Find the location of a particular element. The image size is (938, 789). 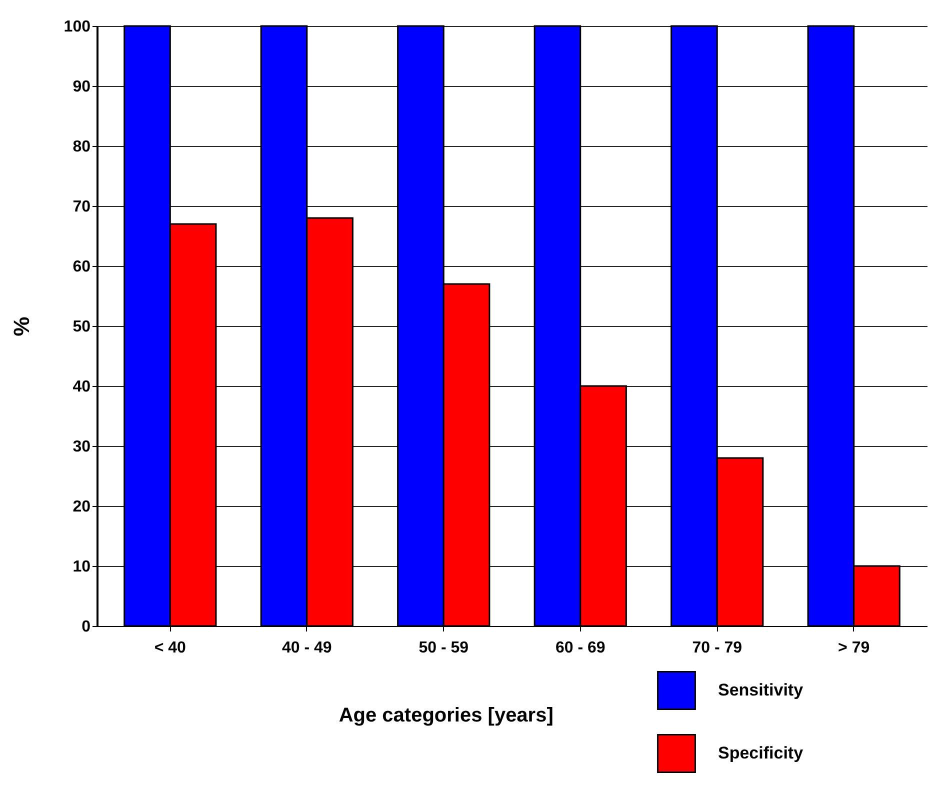

y-tick-label: 80 is located at coordinates (81, 147).